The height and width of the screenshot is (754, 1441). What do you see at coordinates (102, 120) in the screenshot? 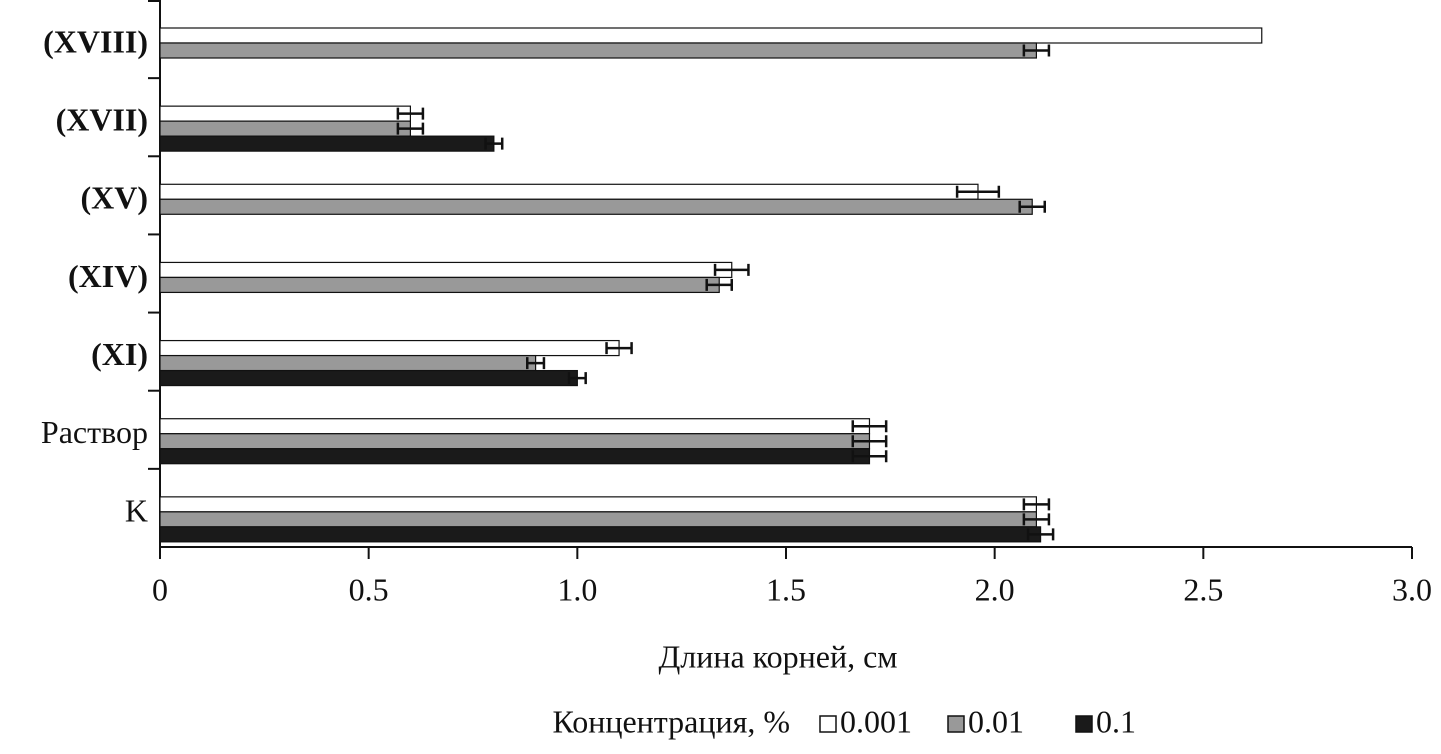
I see `y-tick-label: (XVII)` at bounding box center [102, 120].